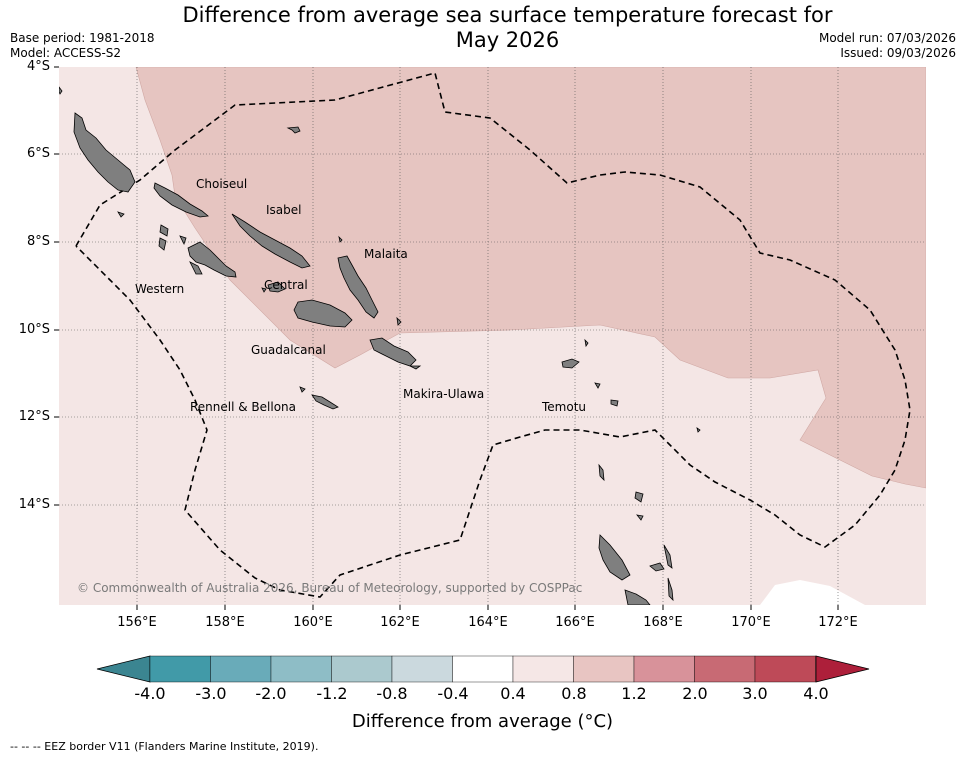  What do you see at coordinates (332, 693) in the screenshot?
I see `colorbar-tick-neg1-2: -1.2` at bounding box center [332, 693].